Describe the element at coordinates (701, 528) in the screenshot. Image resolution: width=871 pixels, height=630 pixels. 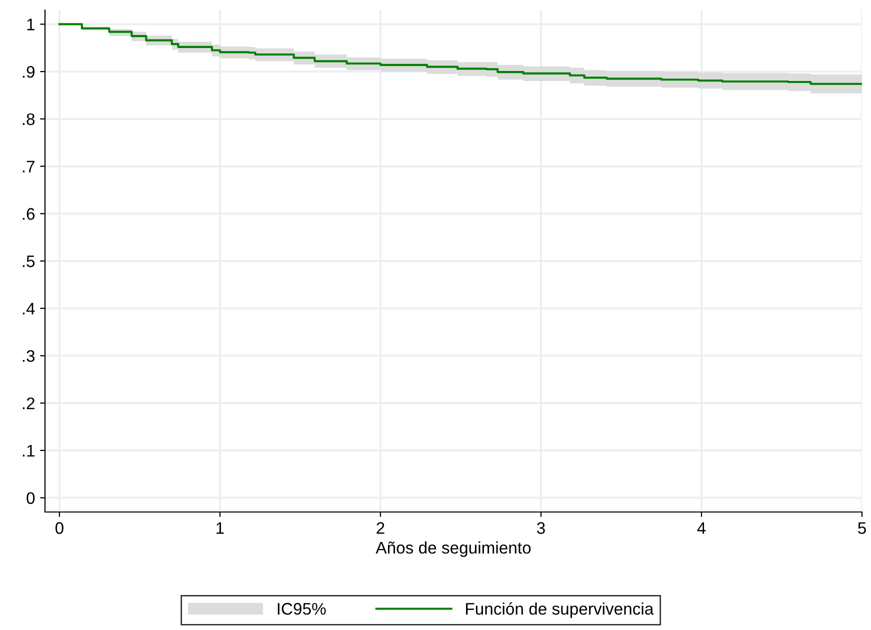
I see `x-tick-label: 4` at that location.